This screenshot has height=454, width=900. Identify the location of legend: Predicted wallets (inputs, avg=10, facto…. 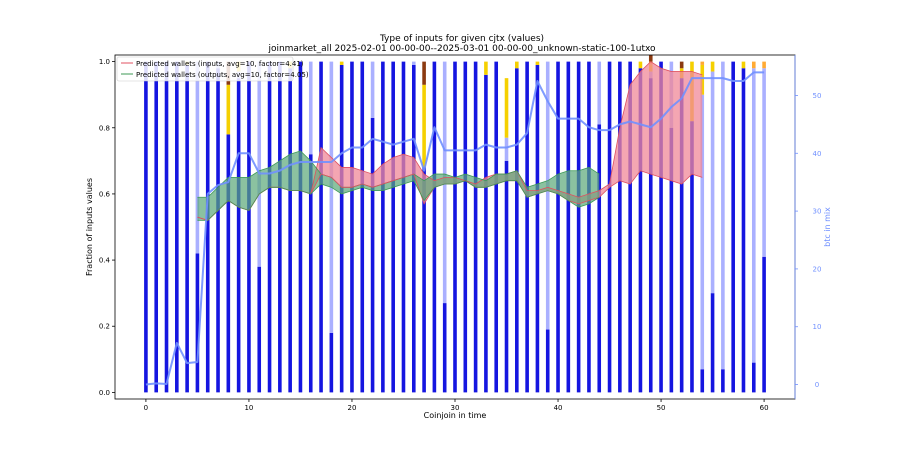
(212, 69).